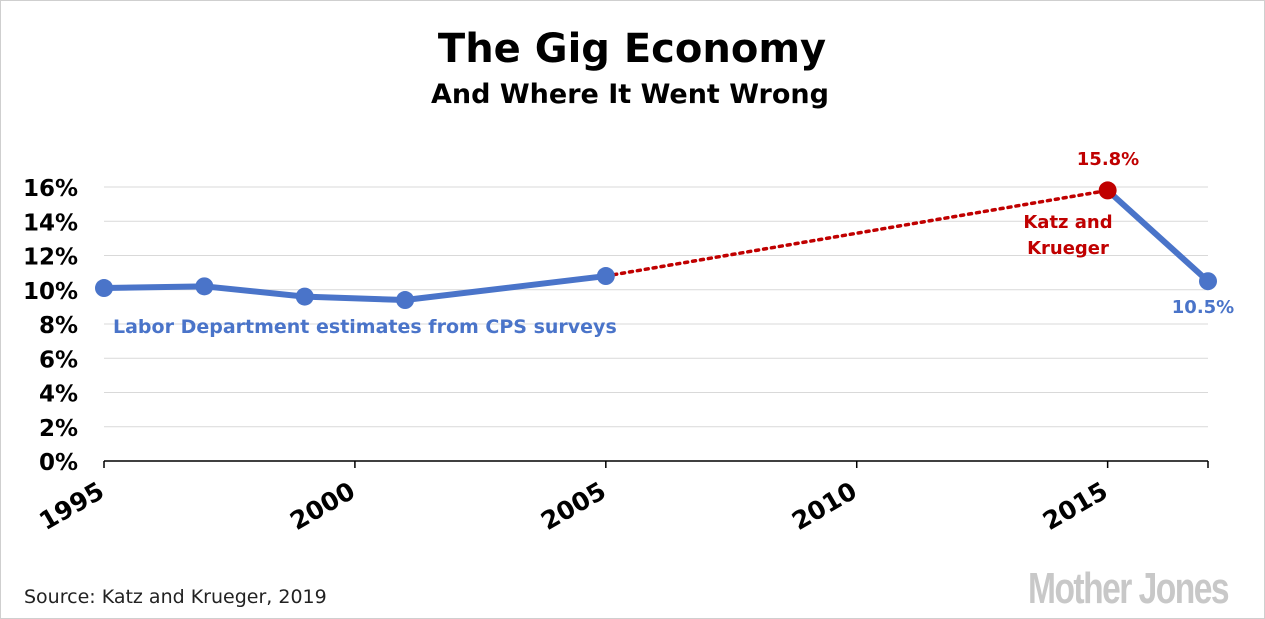  I want to click on x-tick-label: 2010, so click(824, 506).